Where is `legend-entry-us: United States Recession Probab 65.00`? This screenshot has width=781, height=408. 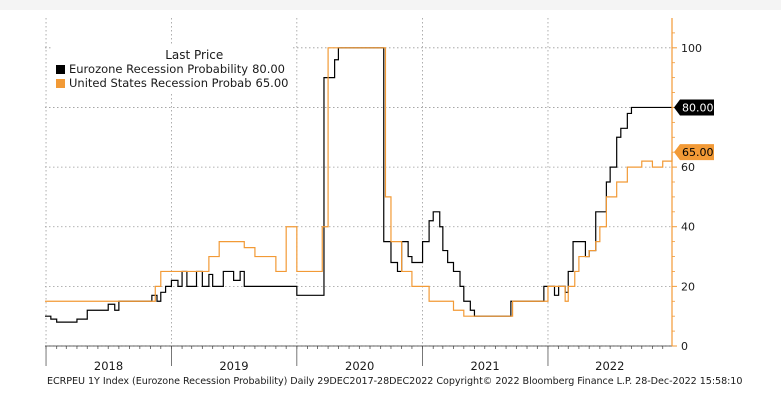 legend-entry-us: United States Recession Probab 65.00 is located at coordinates (172, 83).